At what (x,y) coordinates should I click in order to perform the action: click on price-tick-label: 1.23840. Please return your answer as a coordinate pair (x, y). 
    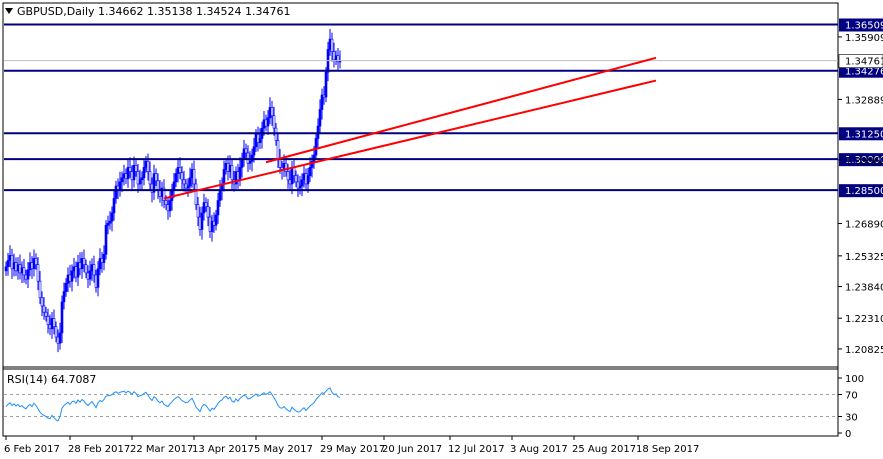
    Looking at the image, I should click on (864, 288).